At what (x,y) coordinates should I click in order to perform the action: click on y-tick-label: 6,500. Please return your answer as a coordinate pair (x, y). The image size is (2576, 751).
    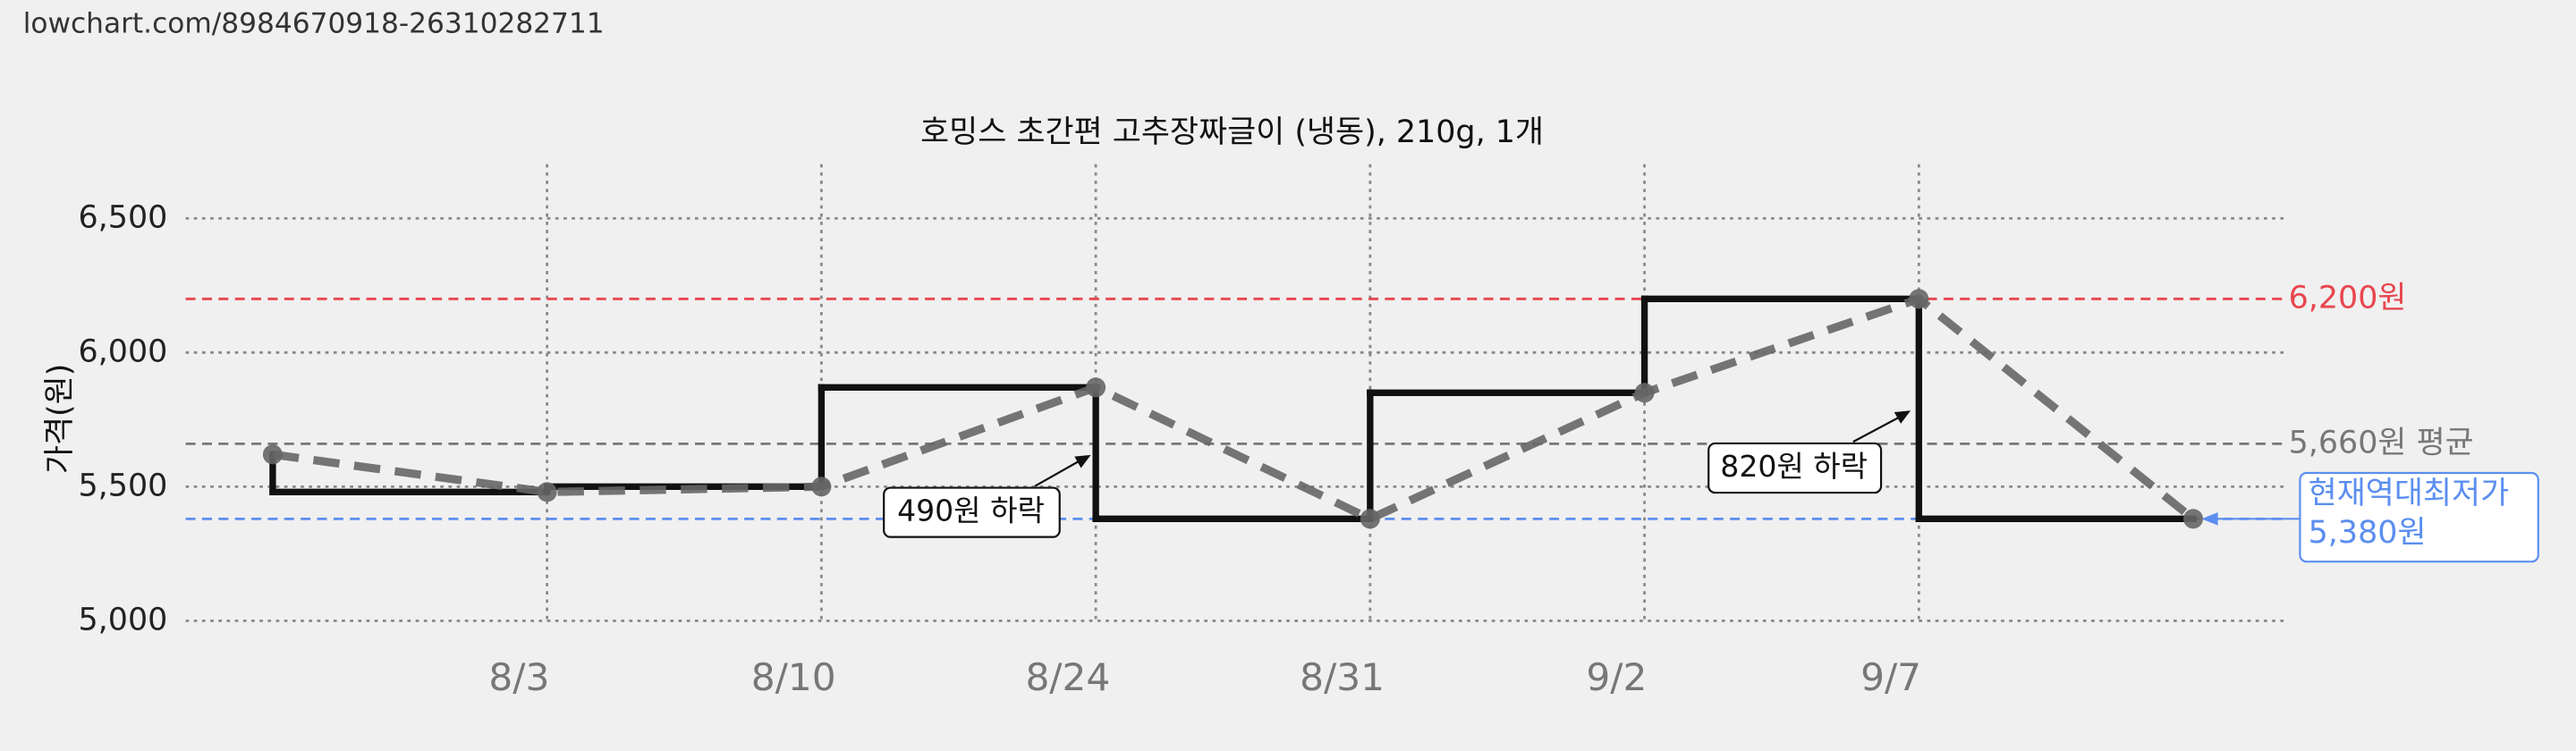
    Looking at the image, I should click on (123, 217).